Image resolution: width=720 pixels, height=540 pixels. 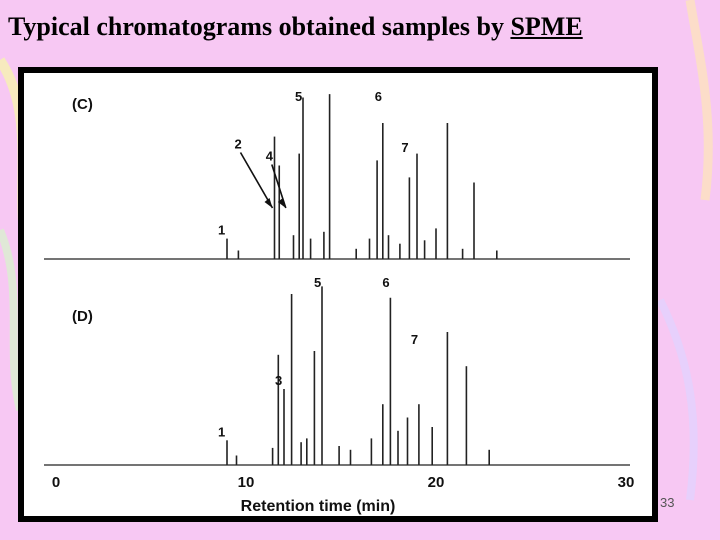 What do you see at coordinates (414, 339) in the screenshot?
I see `annotation-label-1-2: 7` at bounding box center [414, 339].